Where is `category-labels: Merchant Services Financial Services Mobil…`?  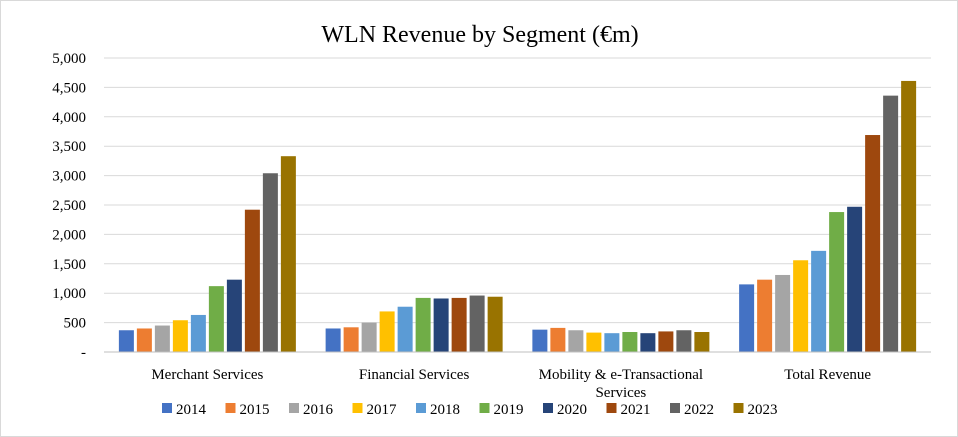
category-labels: Merchant Services Financial Services Mobil… is located at coordinates (511, 384).